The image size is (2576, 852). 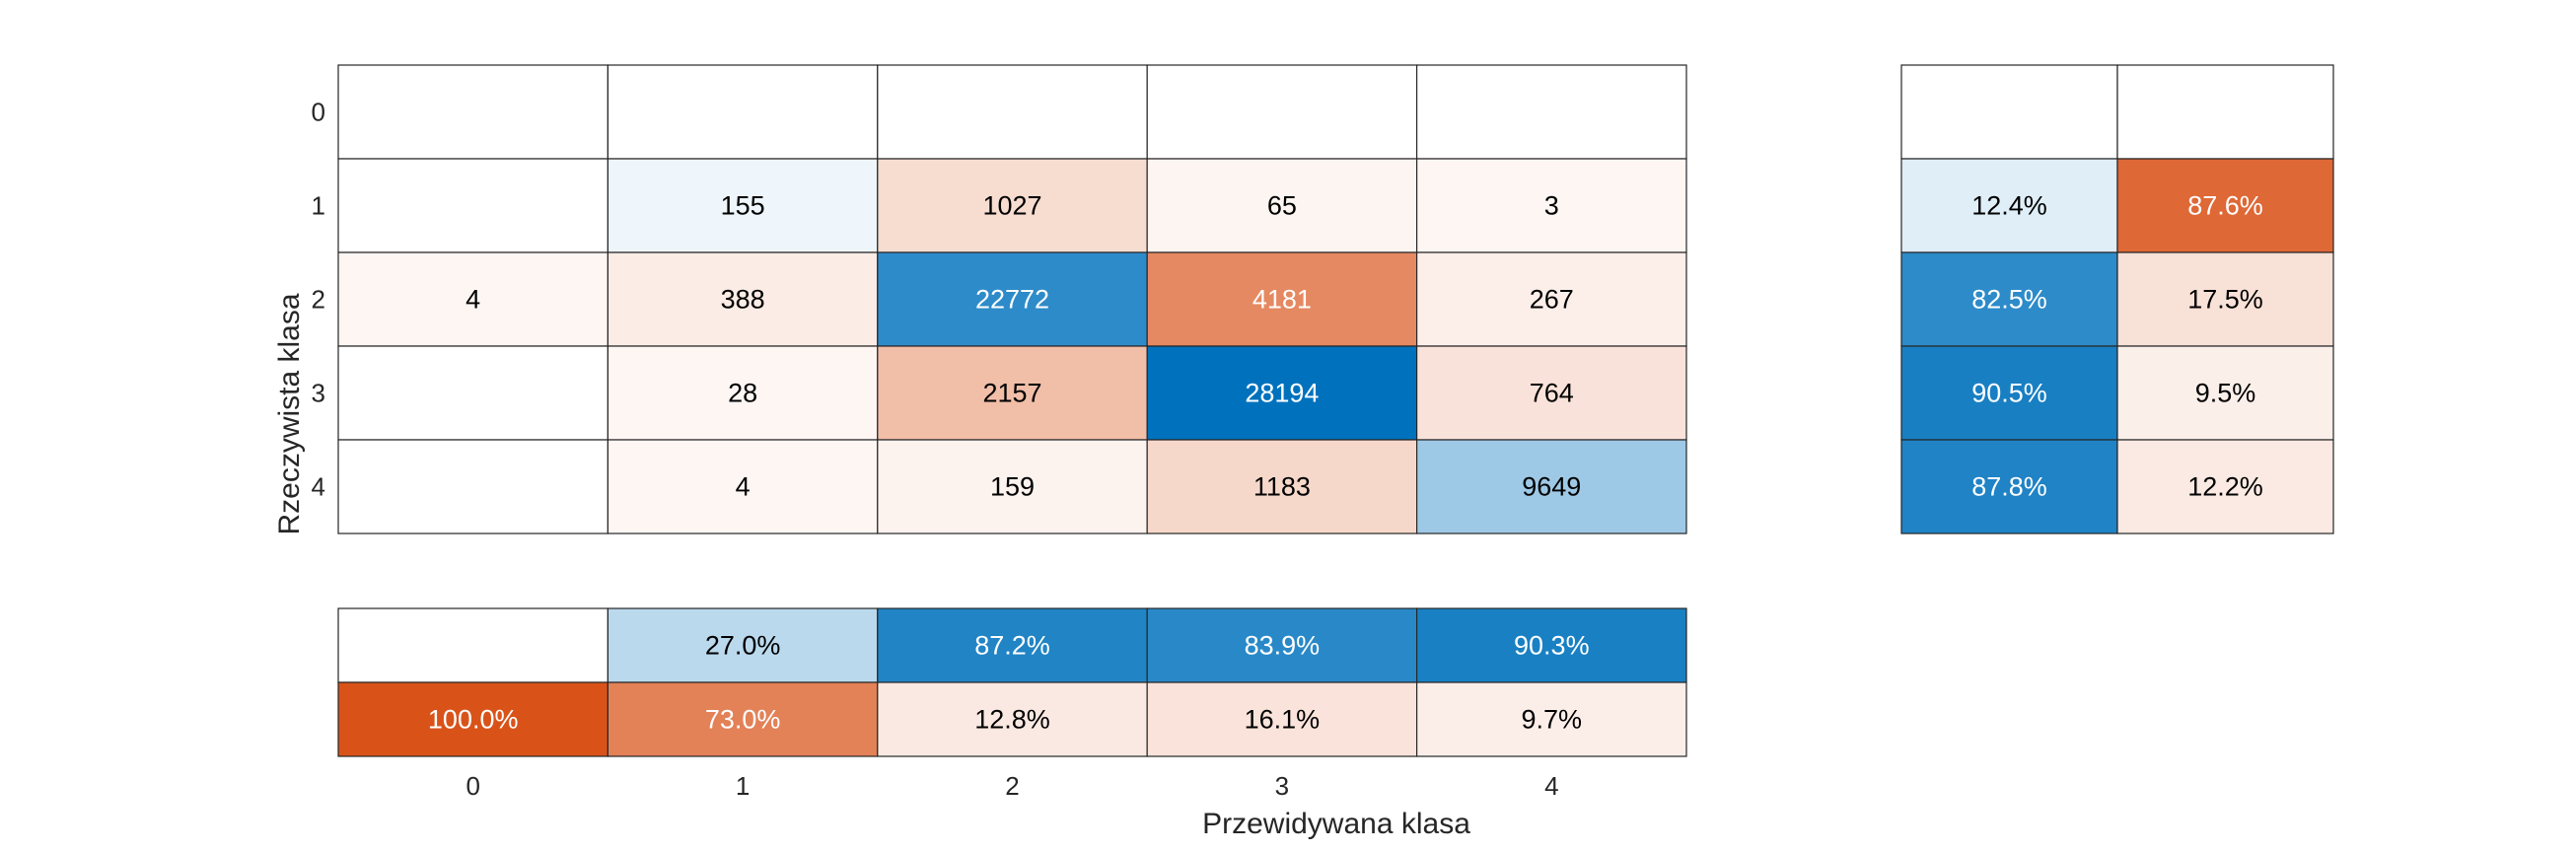 I want to click on row-summary-1-1-cell, so click(x=2225, y=206).